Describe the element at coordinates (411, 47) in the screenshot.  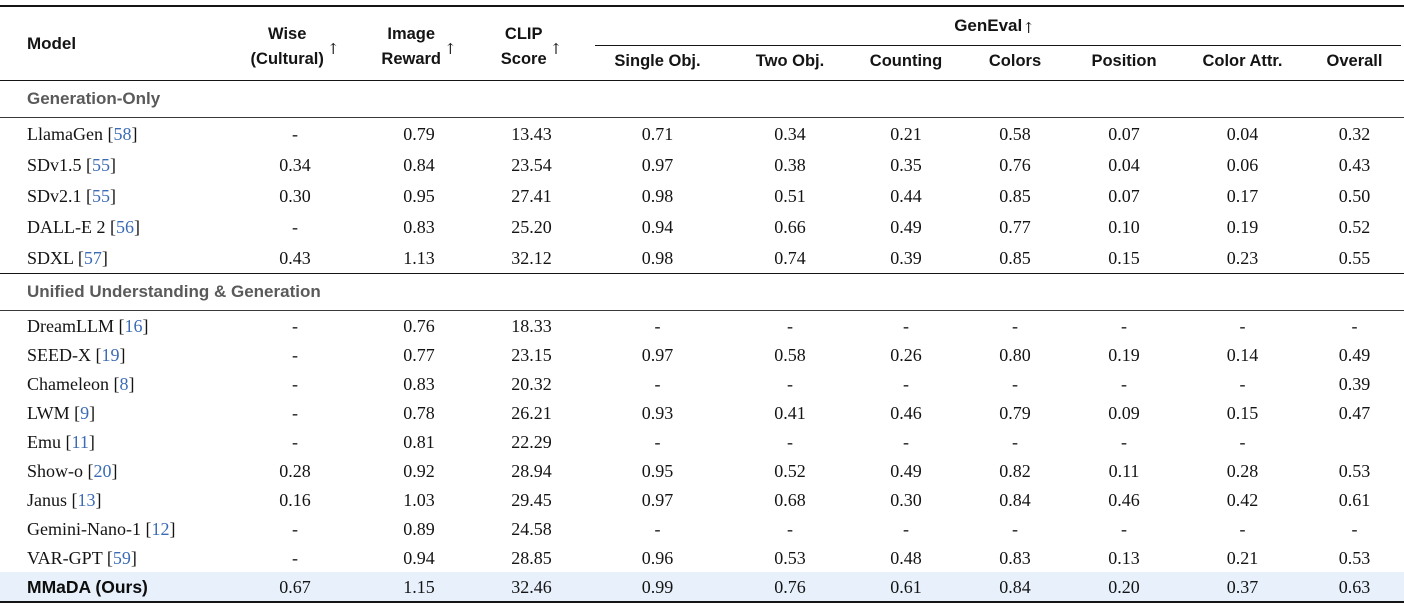
I see `metric-header-lines: Image Reward` at that location.